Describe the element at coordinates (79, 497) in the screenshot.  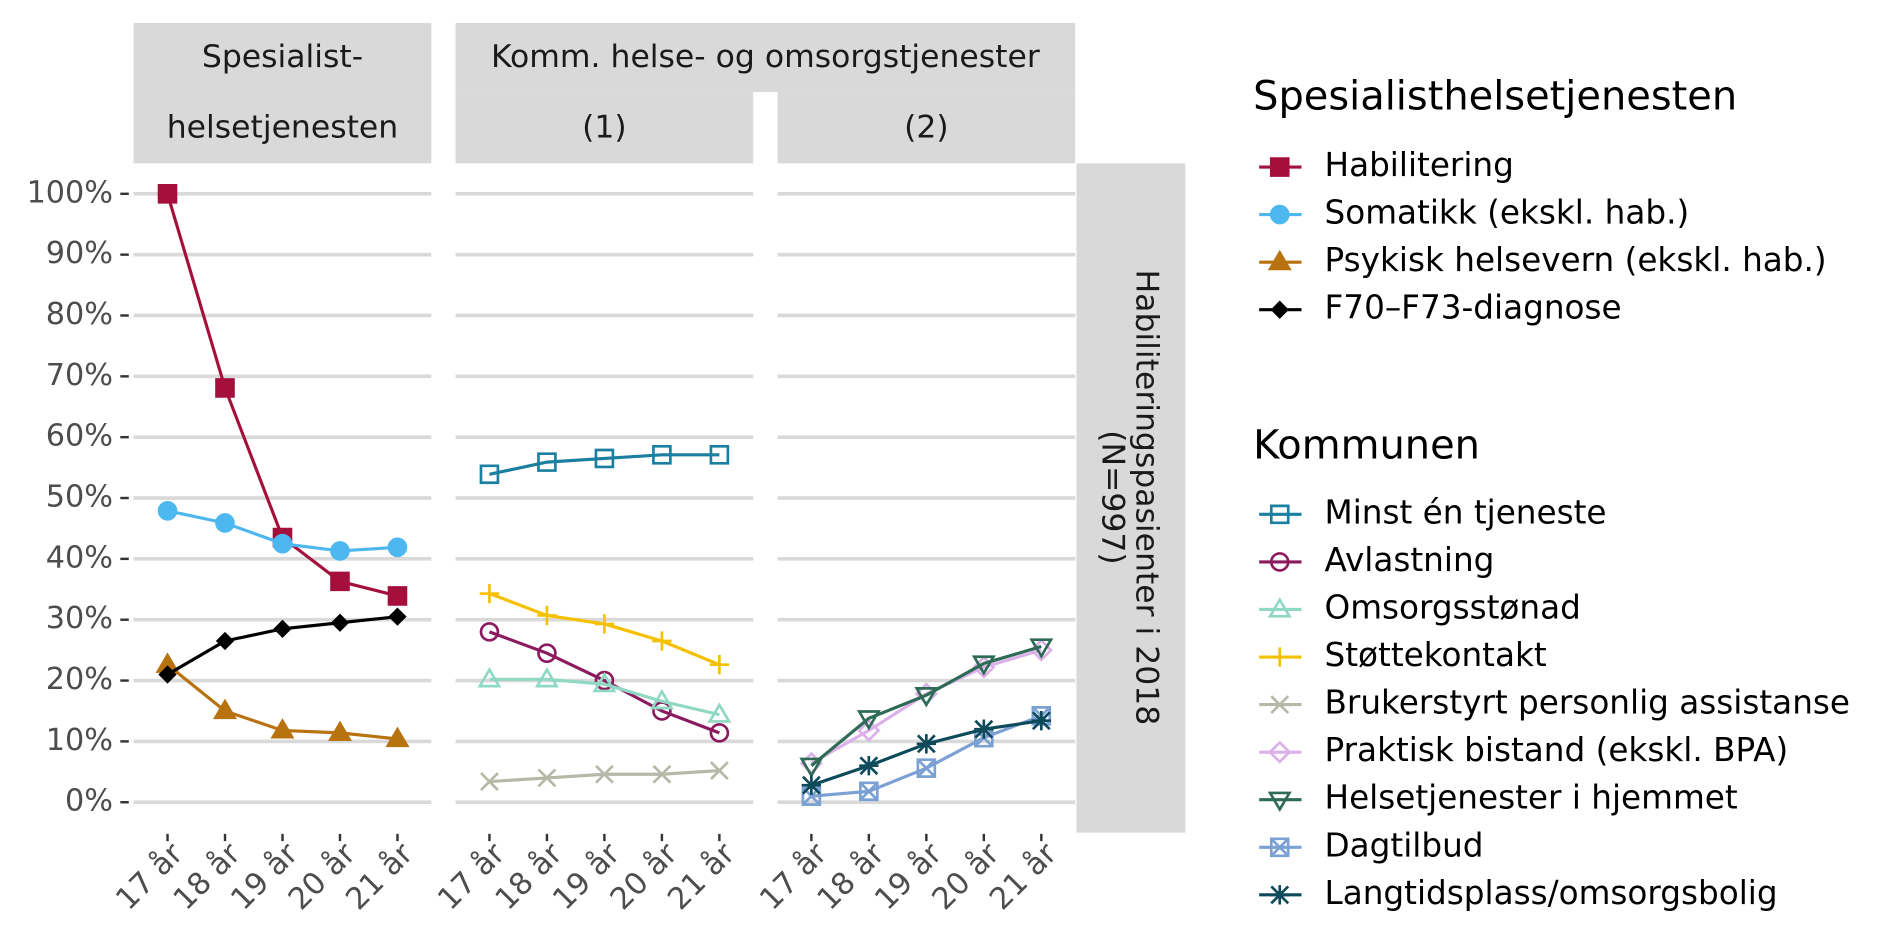
I see `y-tick-label: 50%` at that location.